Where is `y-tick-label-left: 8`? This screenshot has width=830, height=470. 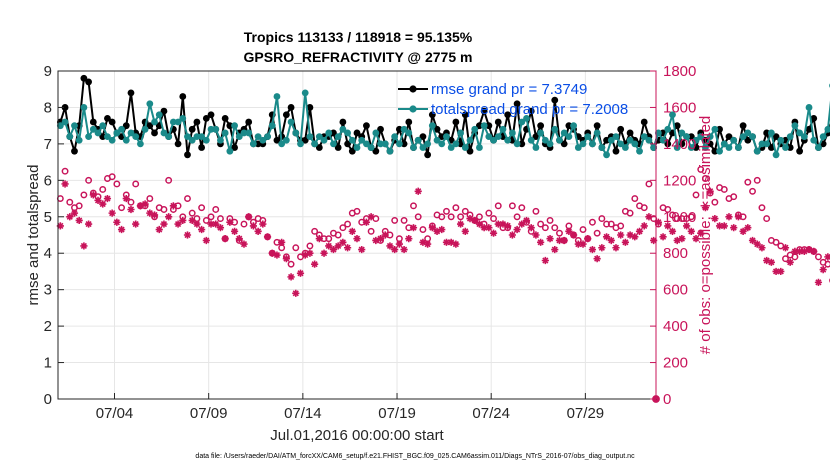
y-tick-label-left: 8 is located at coordinates (48, 107).